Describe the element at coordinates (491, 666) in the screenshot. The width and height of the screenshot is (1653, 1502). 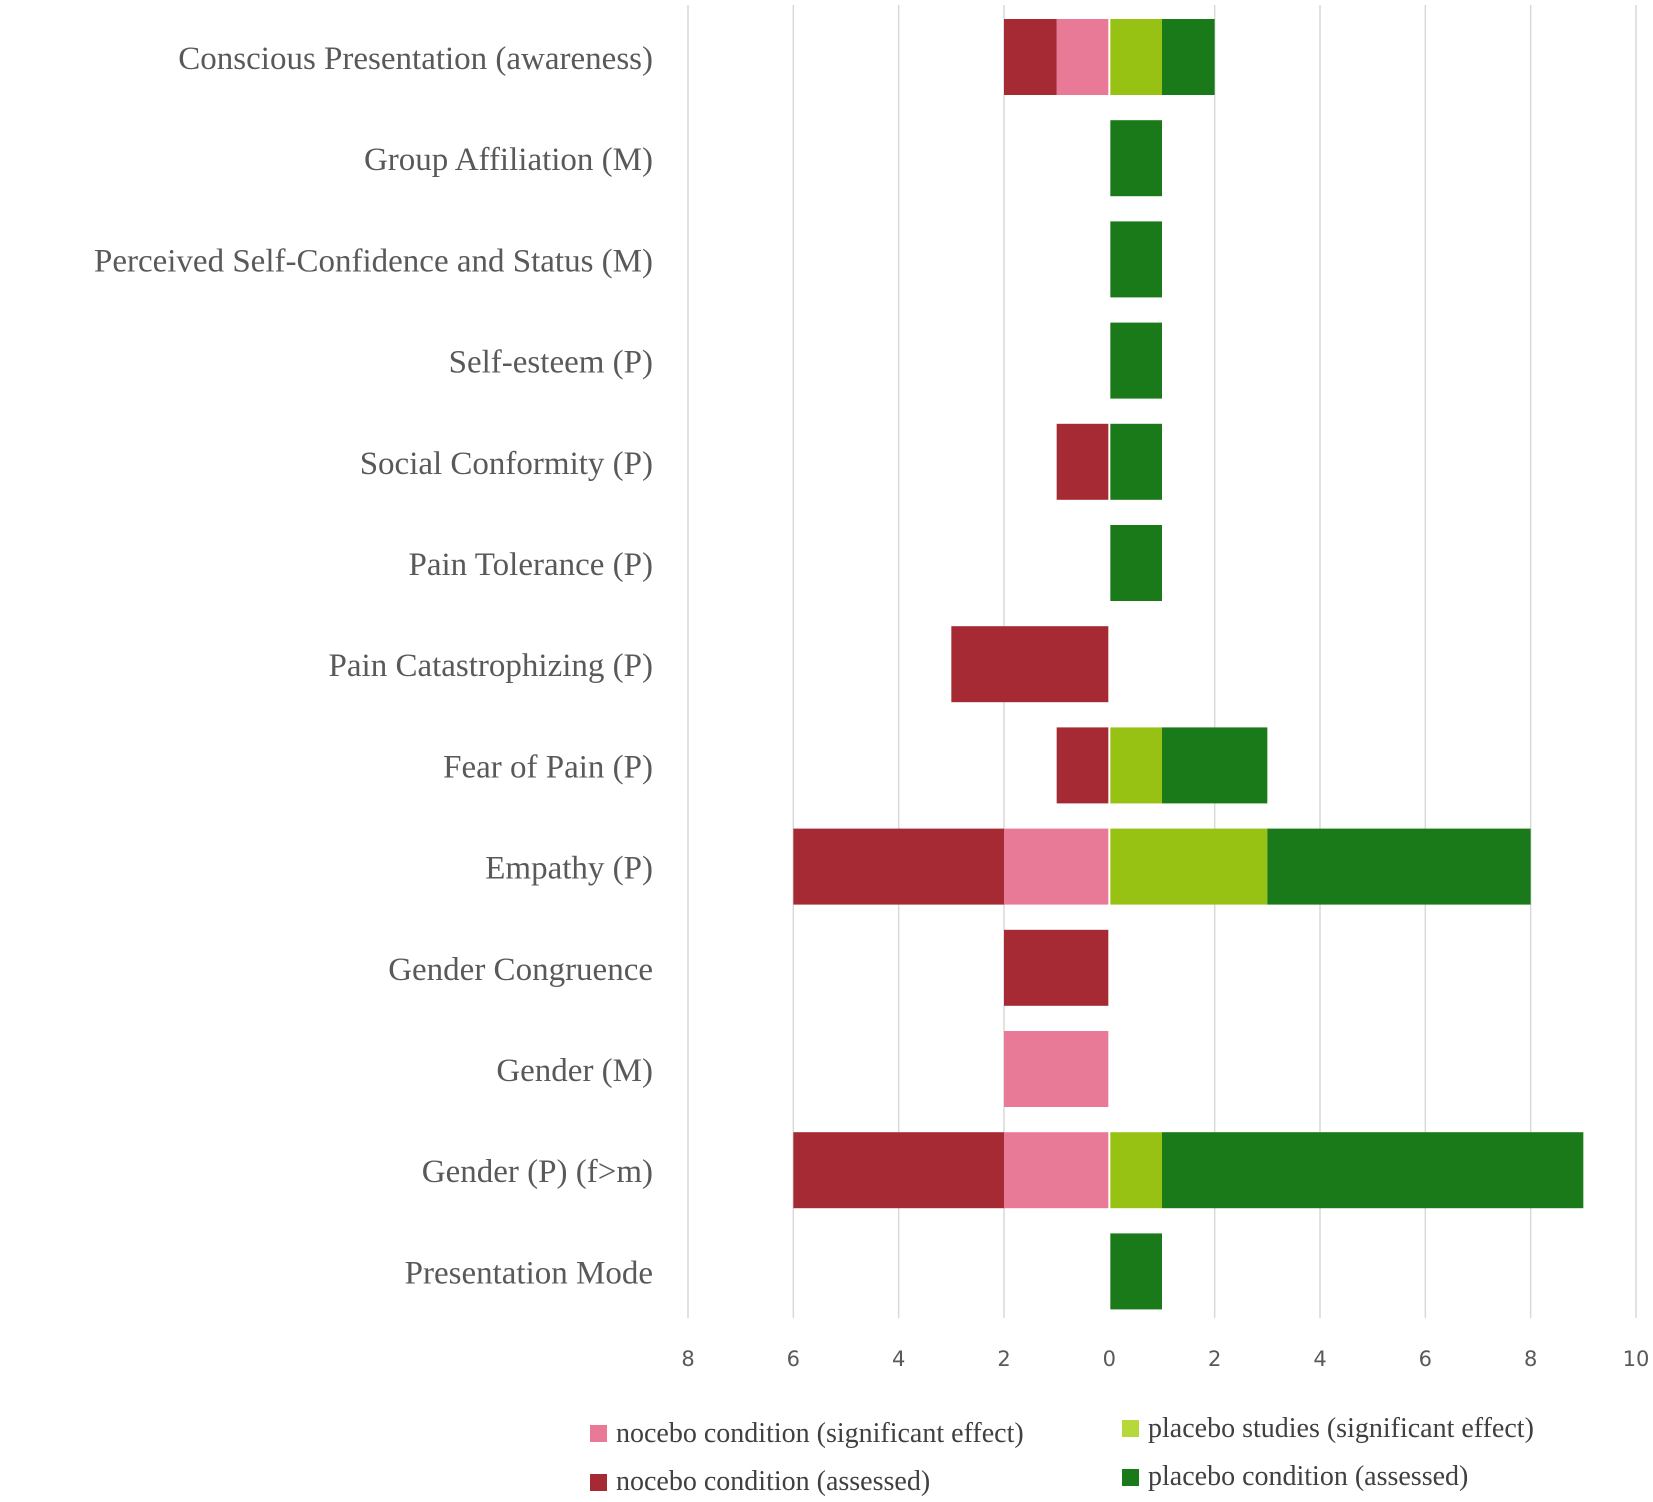
I see `category-label-pain-catastrophizing-p: Pain Catastrophizing (P)` at that location.